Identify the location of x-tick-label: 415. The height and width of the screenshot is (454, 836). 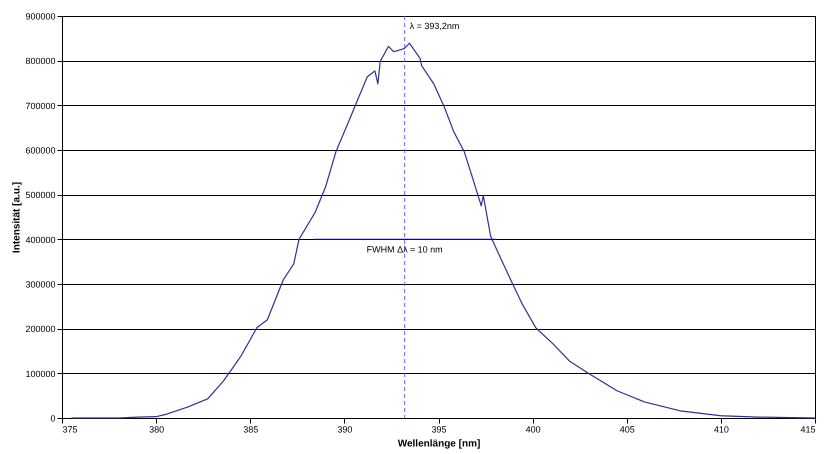
(808, 429).